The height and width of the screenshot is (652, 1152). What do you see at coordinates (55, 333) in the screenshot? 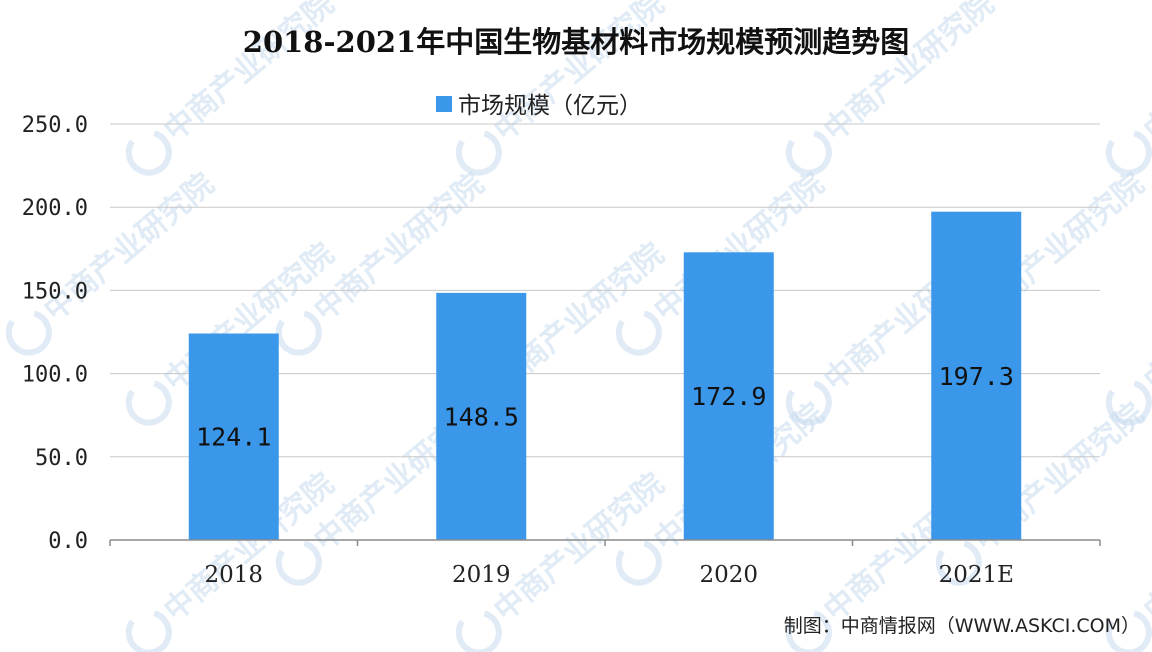
I see `y-axis-ticks: 0.0 50.0 100.0 150.0 200.0 250.0` at bounding box center [55, 333].